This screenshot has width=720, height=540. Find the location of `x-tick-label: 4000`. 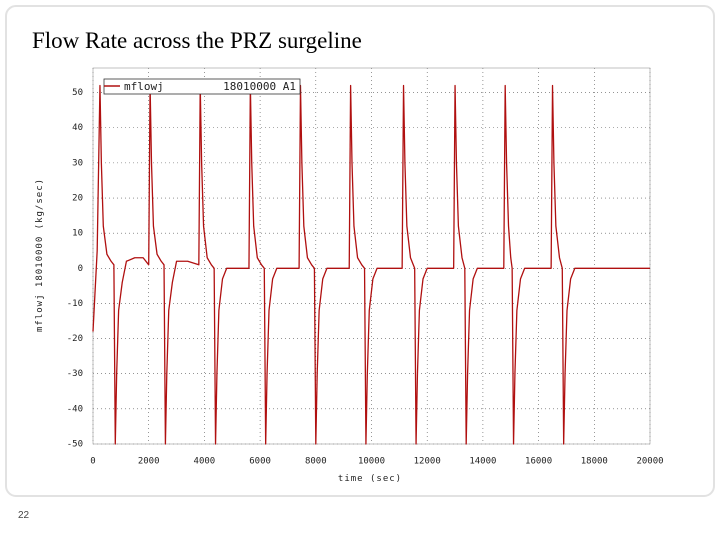

x-tick-label: 4000 is located at coordinates (205, 462).